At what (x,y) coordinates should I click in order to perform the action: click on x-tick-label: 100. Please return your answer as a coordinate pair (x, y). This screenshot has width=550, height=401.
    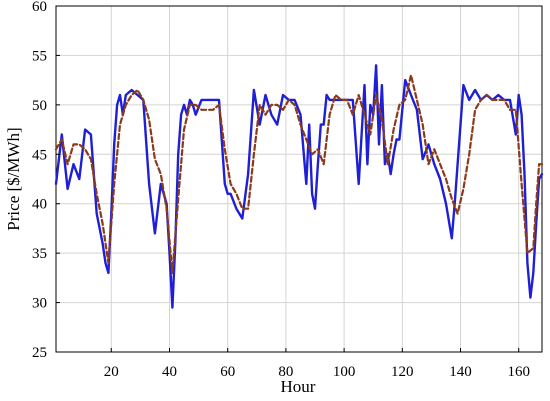
    Looking at the image, I should click on (344, 372).